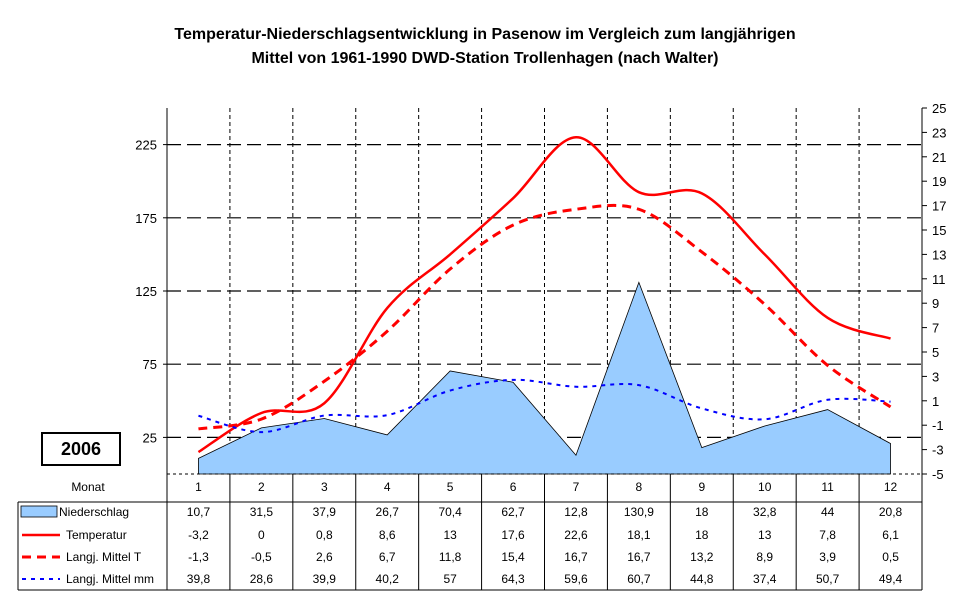  What do you see at coordinates (939, 181) in the screenshot?
I see `right-tick-label: 19` at bounding box center [939, 181].